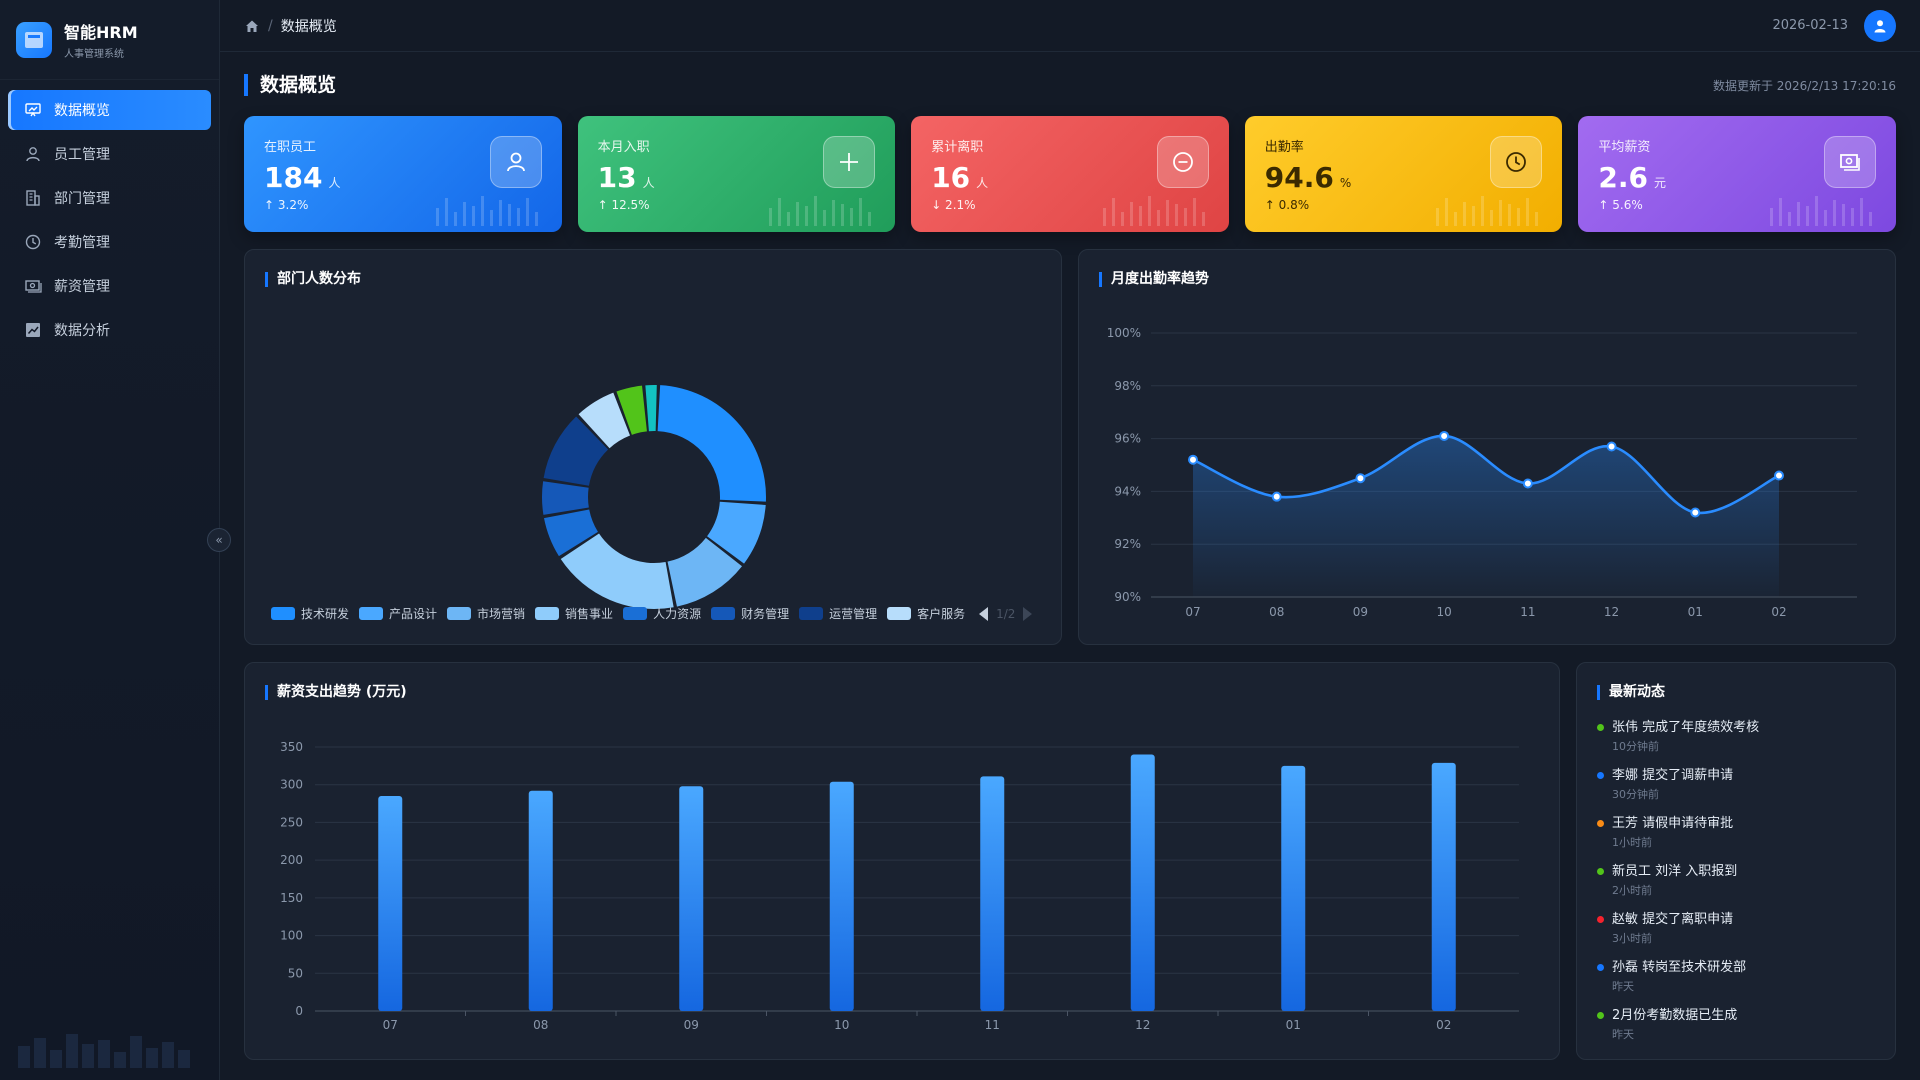 The width and height of the screenshot is (1920, 1080). Describe the element at coordinates (82, 111) in the screenshot. I see `sidebar-item-label: 数据概览` at that location.